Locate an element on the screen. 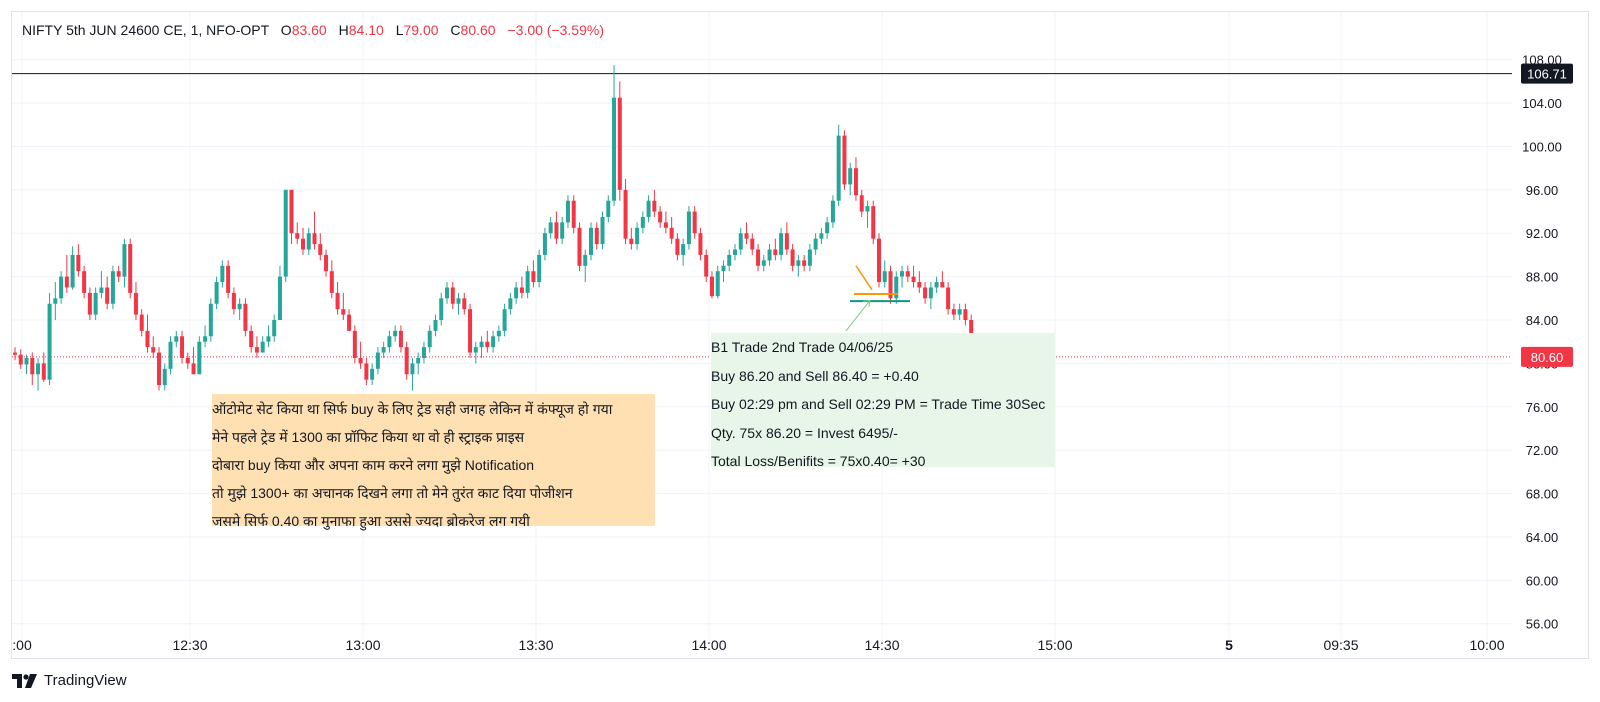  tradingview-logo-icon is located at coordinates (24, 680).